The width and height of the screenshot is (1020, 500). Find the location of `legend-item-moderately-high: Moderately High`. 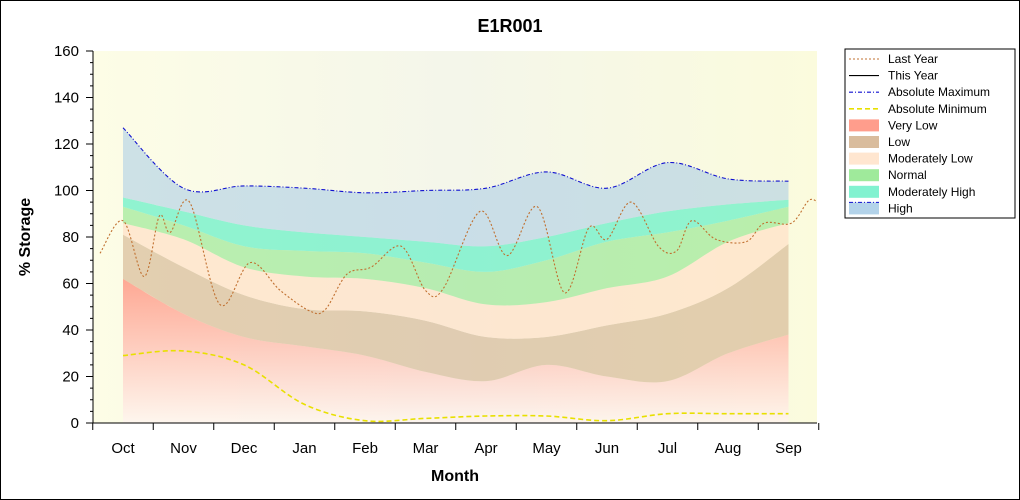

legend-item-moderately-high: Moderately High is located at coordinates (912, 192).